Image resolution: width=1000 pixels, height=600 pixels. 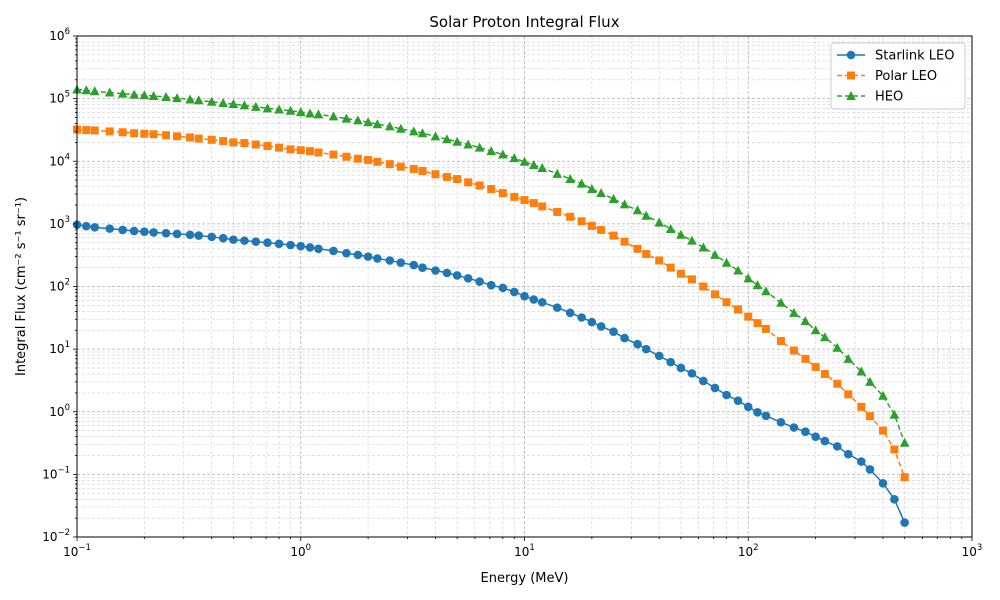 What do you see at coordinates (524, 551) in the screenshot?
I see `x-tick-label: 10¹` at bounding box center [524, 551].